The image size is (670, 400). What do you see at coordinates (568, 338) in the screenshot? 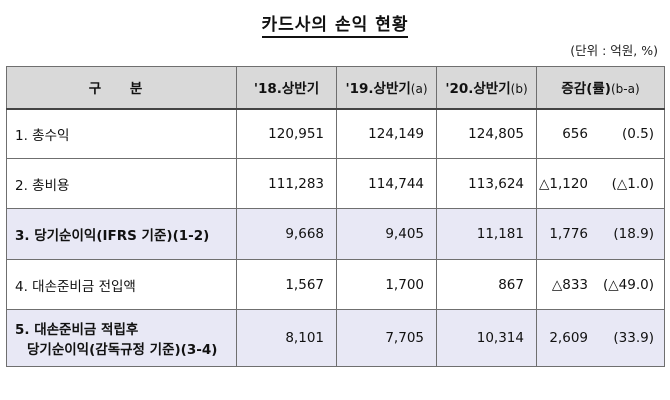
I see `change-value: 2,609` at bounding box center [568, 338].